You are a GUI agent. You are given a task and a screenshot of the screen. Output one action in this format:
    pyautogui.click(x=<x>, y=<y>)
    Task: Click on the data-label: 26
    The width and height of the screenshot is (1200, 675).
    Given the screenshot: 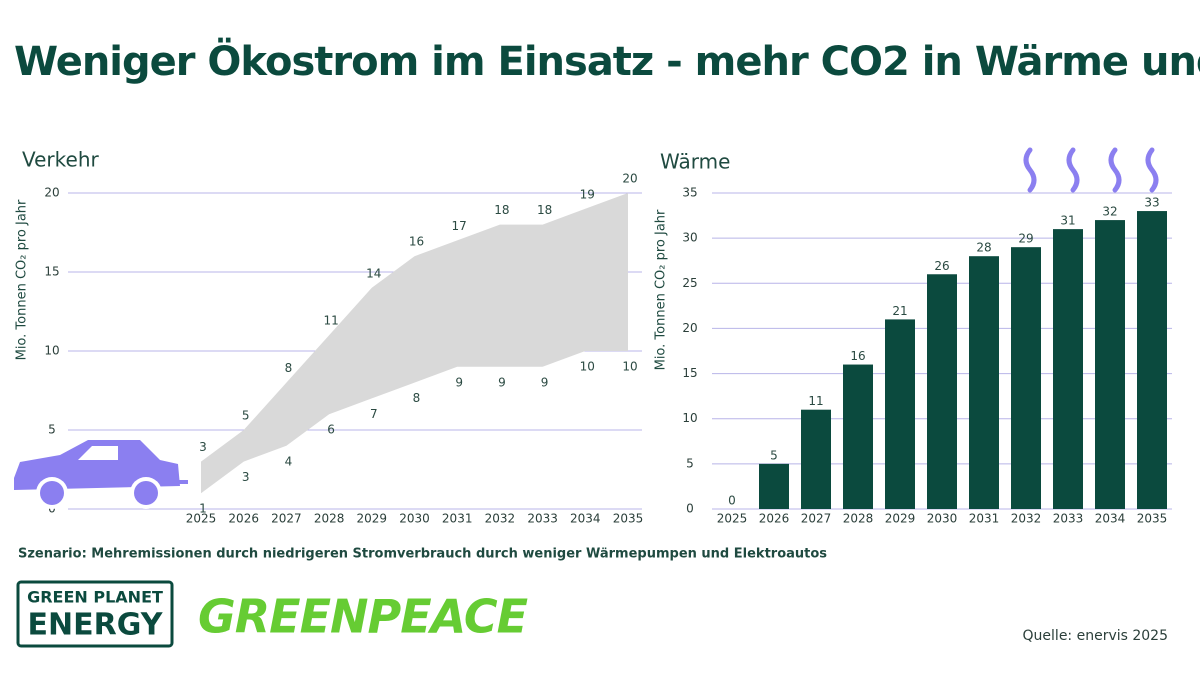 What is the action you would take?
    pyautogui.click(x=941, y=266)
    